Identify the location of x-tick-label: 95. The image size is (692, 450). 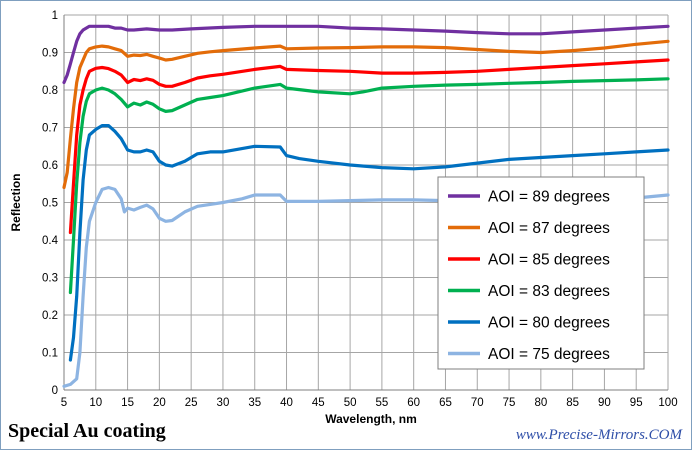
(636, 403).